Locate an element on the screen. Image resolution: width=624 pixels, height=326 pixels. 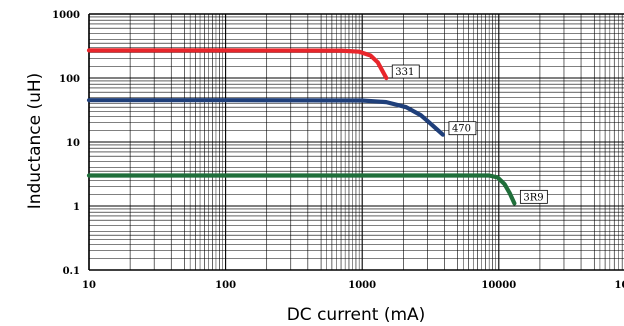
x-tick-label: 1000 is located at coordinates (362, 285).